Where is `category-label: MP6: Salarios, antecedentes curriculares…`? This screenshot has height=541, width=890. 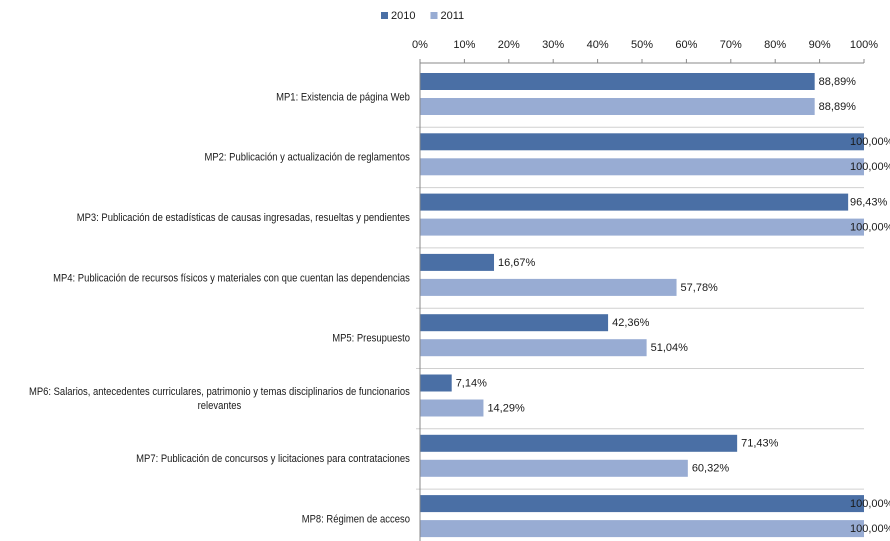 category-label: MP6: Salarios, antecedentes curriculares… is located at coordinates (219, 399).